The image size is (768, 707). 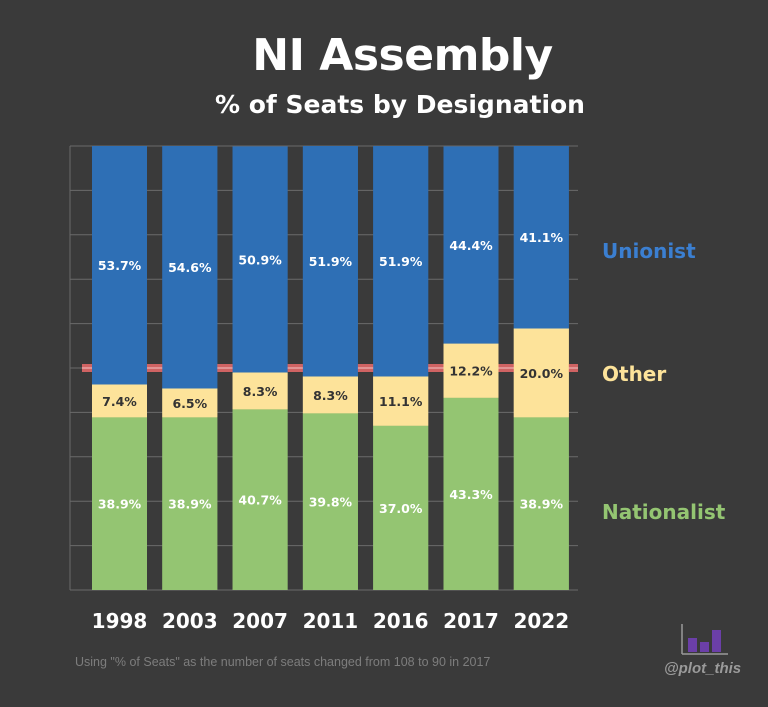 I want to click on bar-unionist-2011, so click(x=330, y=261).